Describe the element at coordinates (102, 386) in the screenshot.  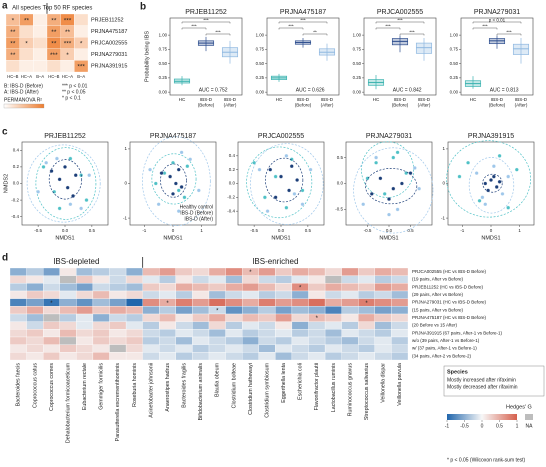
I see `column-label: Gemmiger formicilis` at that location.